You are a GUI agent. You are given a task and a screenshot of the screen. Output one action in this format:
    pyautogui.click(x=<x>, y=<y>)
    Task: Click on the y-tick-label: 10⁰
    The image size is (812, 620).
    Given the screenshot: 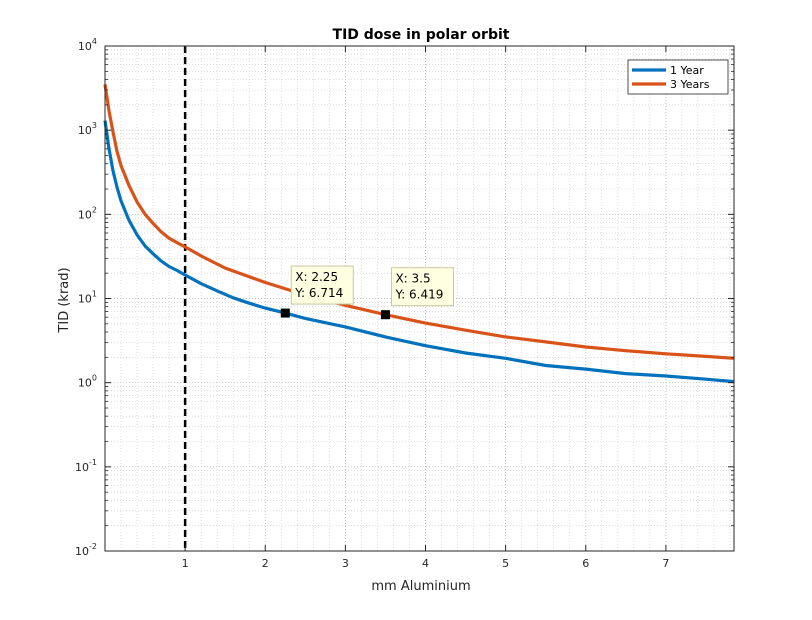 What is the action you would take?
    pyautogui.click(x=87, y=382)
    